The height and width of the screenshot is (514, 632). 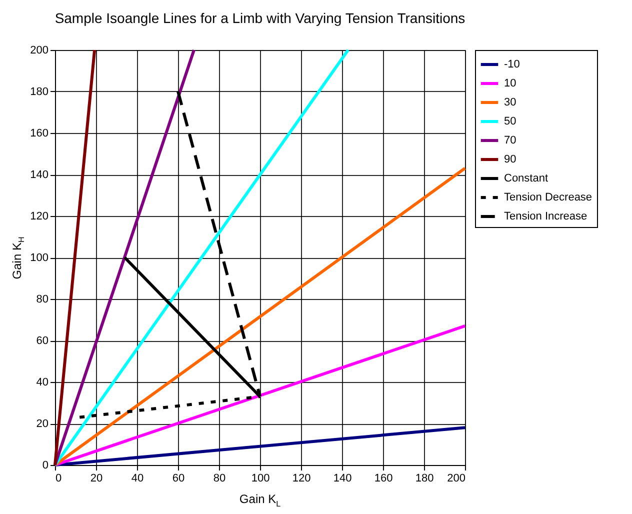 I want to click on x-tick-label: 160, so click(x=383, y=478).